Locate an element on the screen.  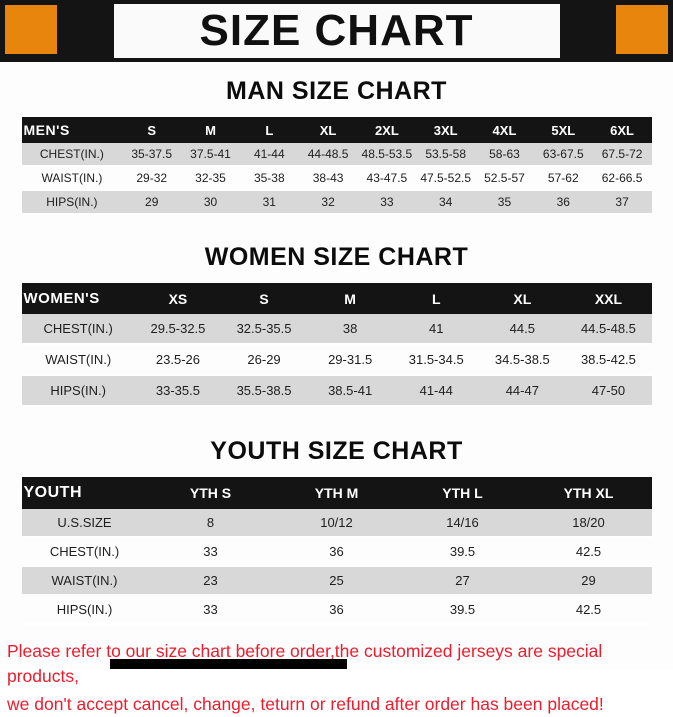
size-value: 25 is located at coordinates (336, 580).